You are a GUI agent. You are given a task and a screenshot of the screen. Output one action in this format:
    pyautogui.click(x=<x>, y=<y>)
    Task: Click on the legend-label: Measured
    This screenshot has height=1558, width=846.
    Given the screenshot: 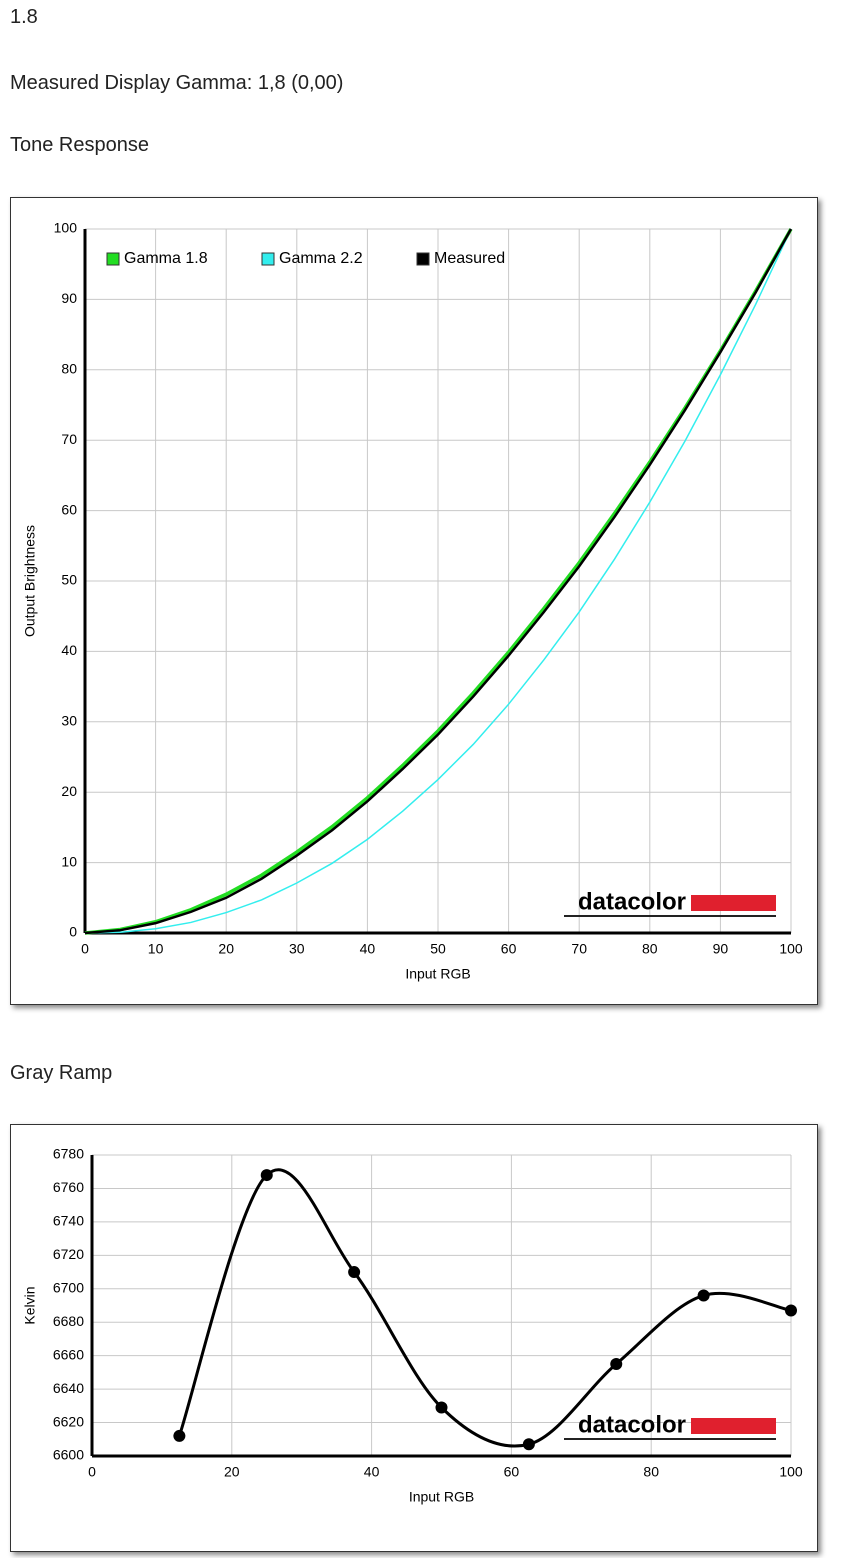 What is the action you would take?
    pyautogui.click(x=469, y=258)
    